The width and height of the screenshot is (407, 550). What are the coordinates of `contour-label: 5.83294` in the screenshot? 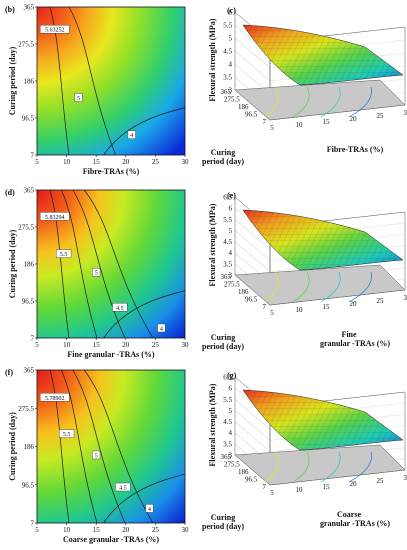 It's located at (55, 218).